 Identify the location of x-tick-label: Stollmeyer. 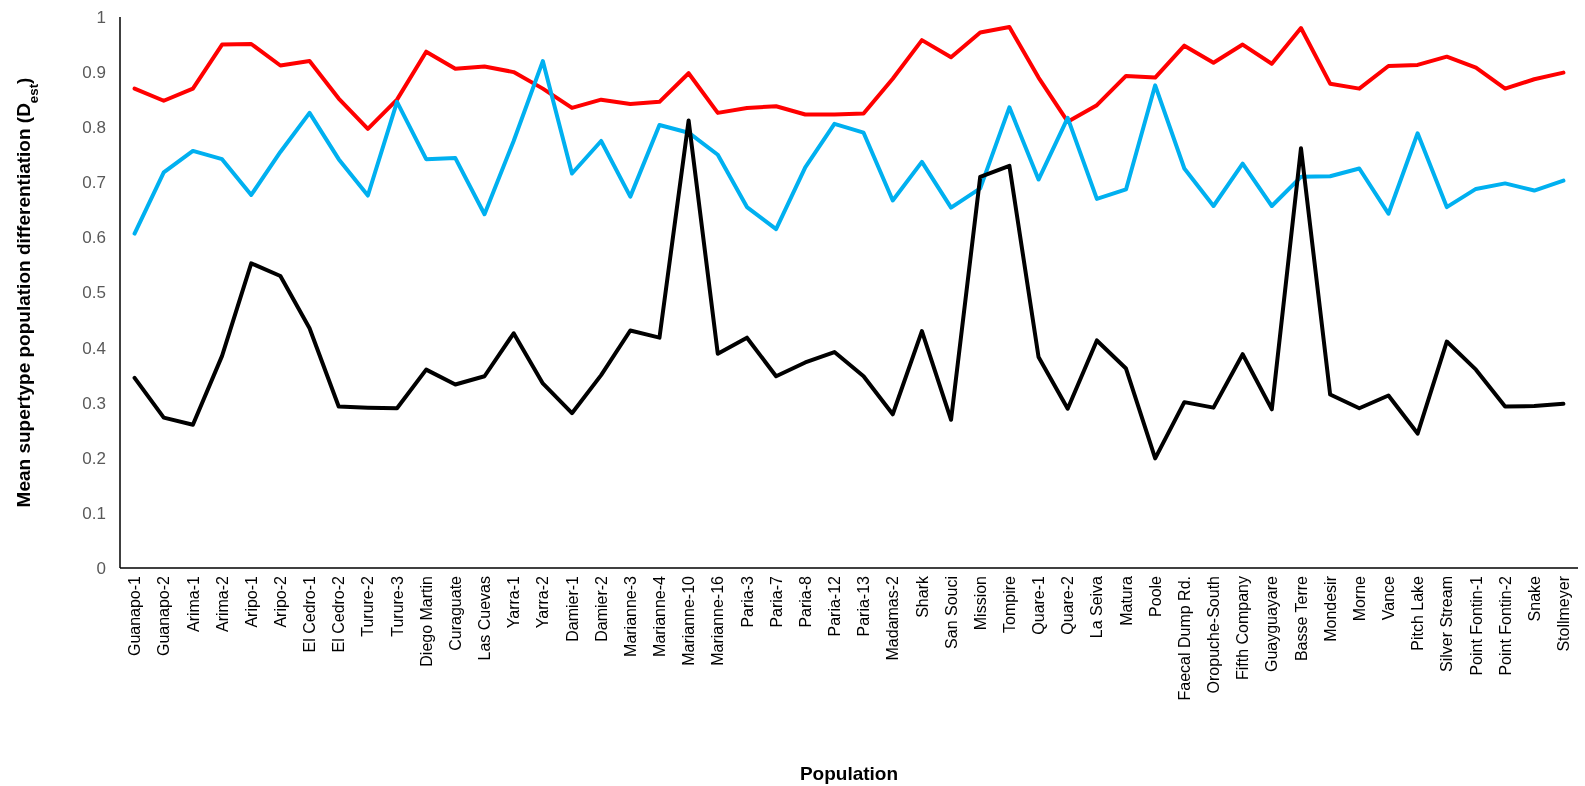
(1564, 613).